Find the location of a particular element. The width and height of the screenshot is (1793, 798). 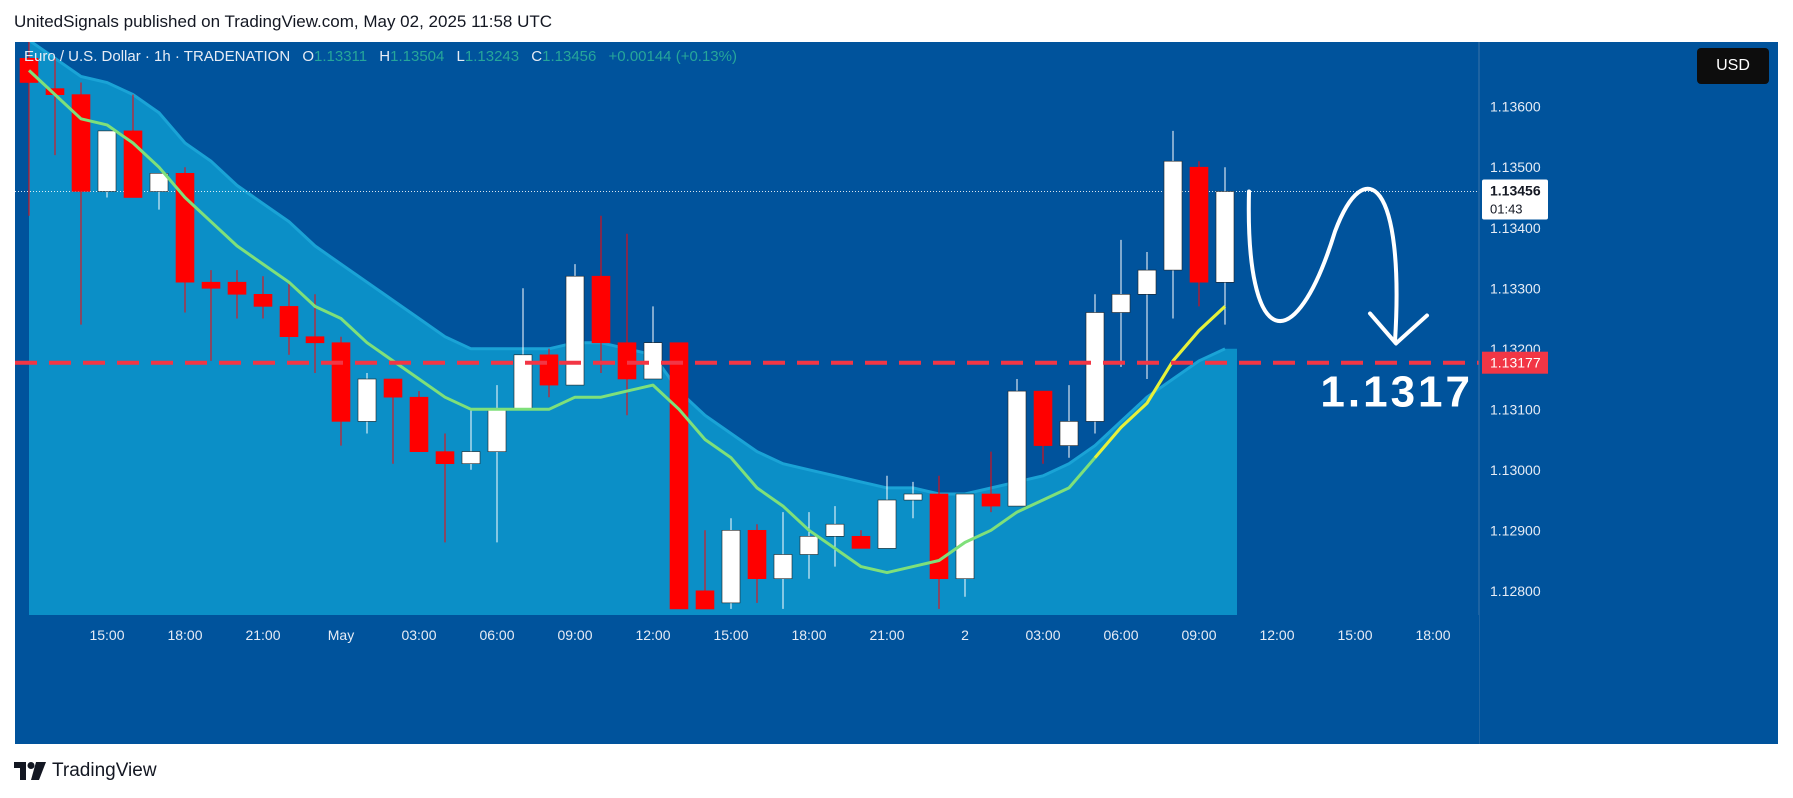

price-tick-label: 1.13400 is located at coordinates (1515, 228).